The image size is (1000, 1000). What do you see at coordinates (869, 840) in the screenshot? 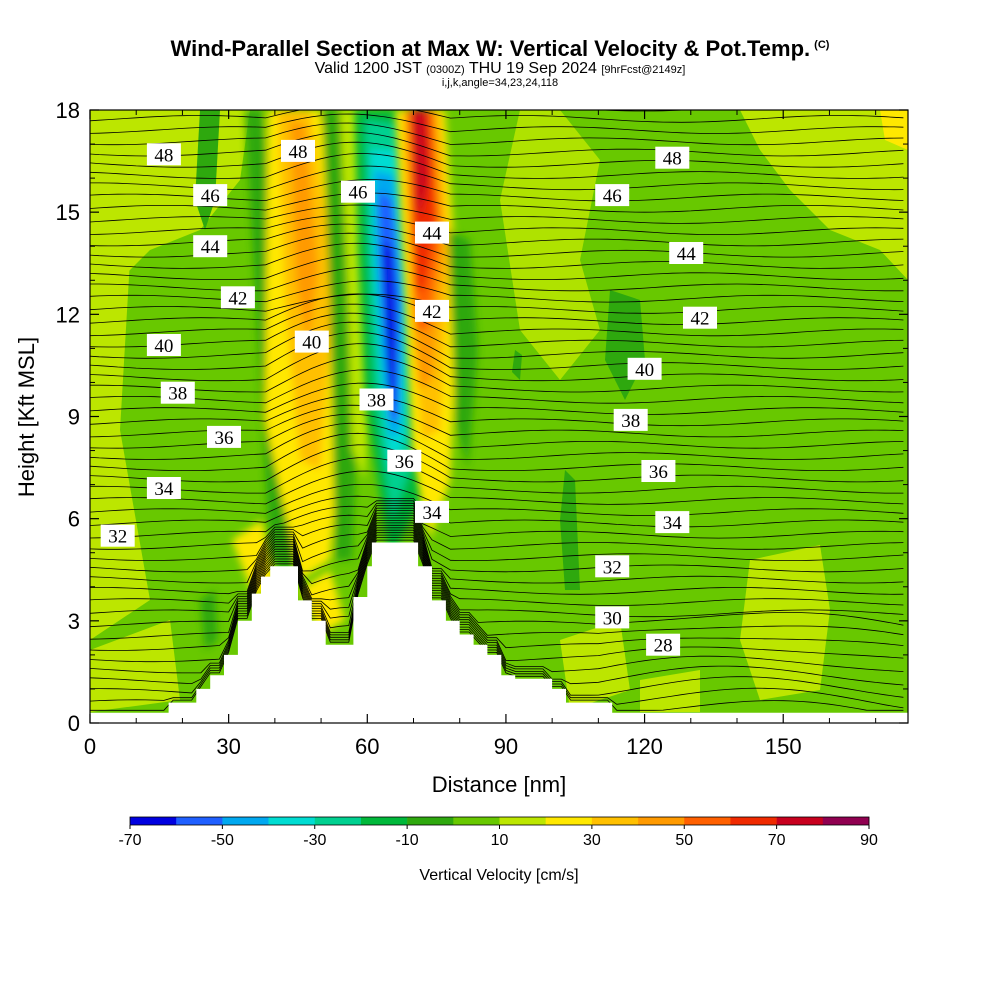
I see `colorbar-tick-label: 90` at bounding box center [869, 840].